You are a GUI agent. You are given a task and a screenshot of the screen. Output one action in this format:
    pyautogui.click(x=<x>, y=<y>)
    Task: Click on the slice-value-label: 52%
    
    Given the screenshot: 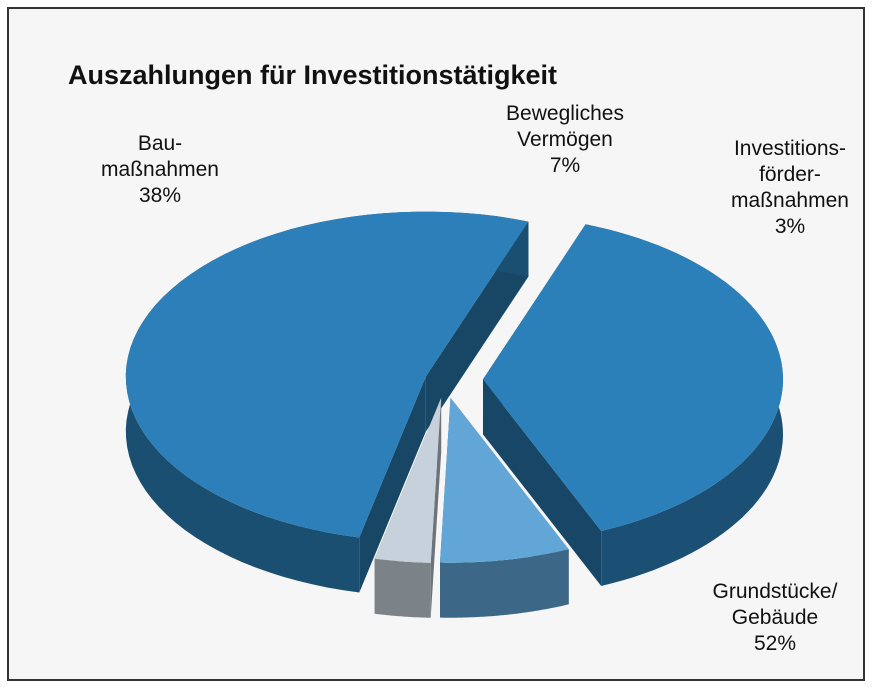 What is the action you would take?
    pyautogui.click(x=775, y=643)
    